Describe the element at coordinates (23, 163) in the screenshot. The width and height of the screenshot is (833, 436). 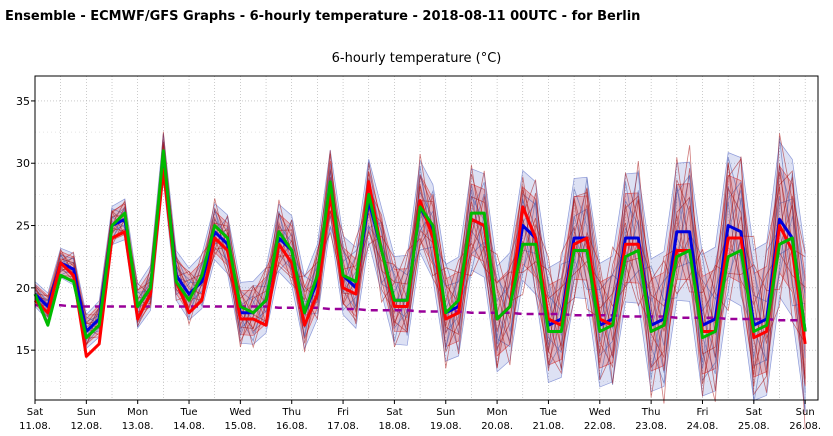
I see `y-tick-label: 30` at that location.